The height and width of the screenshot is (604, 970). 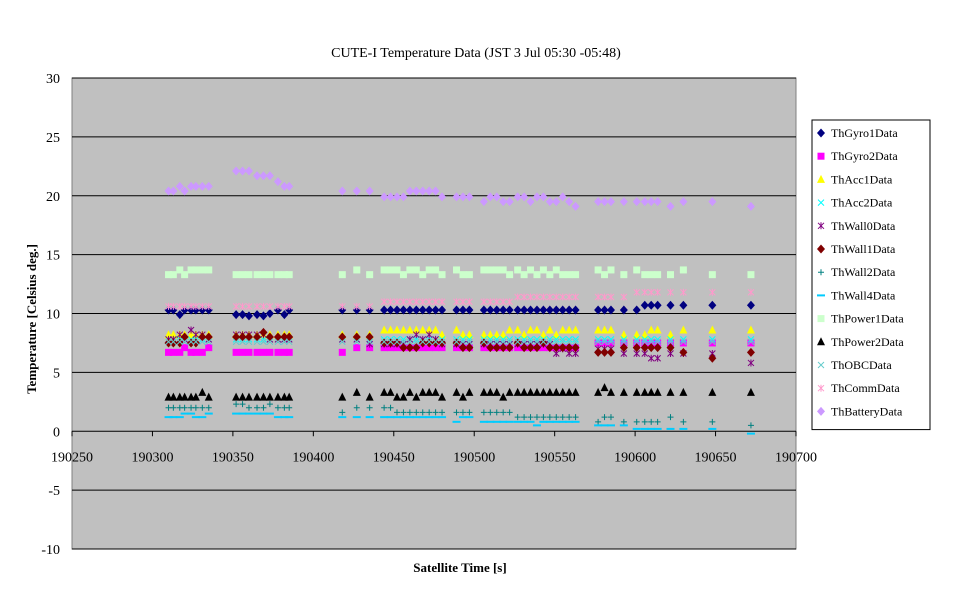 What do you see at coordinates (867, 342) in the screenshot?
I see `legend-label: ThPower2Data` at bounding box center [867, 342].